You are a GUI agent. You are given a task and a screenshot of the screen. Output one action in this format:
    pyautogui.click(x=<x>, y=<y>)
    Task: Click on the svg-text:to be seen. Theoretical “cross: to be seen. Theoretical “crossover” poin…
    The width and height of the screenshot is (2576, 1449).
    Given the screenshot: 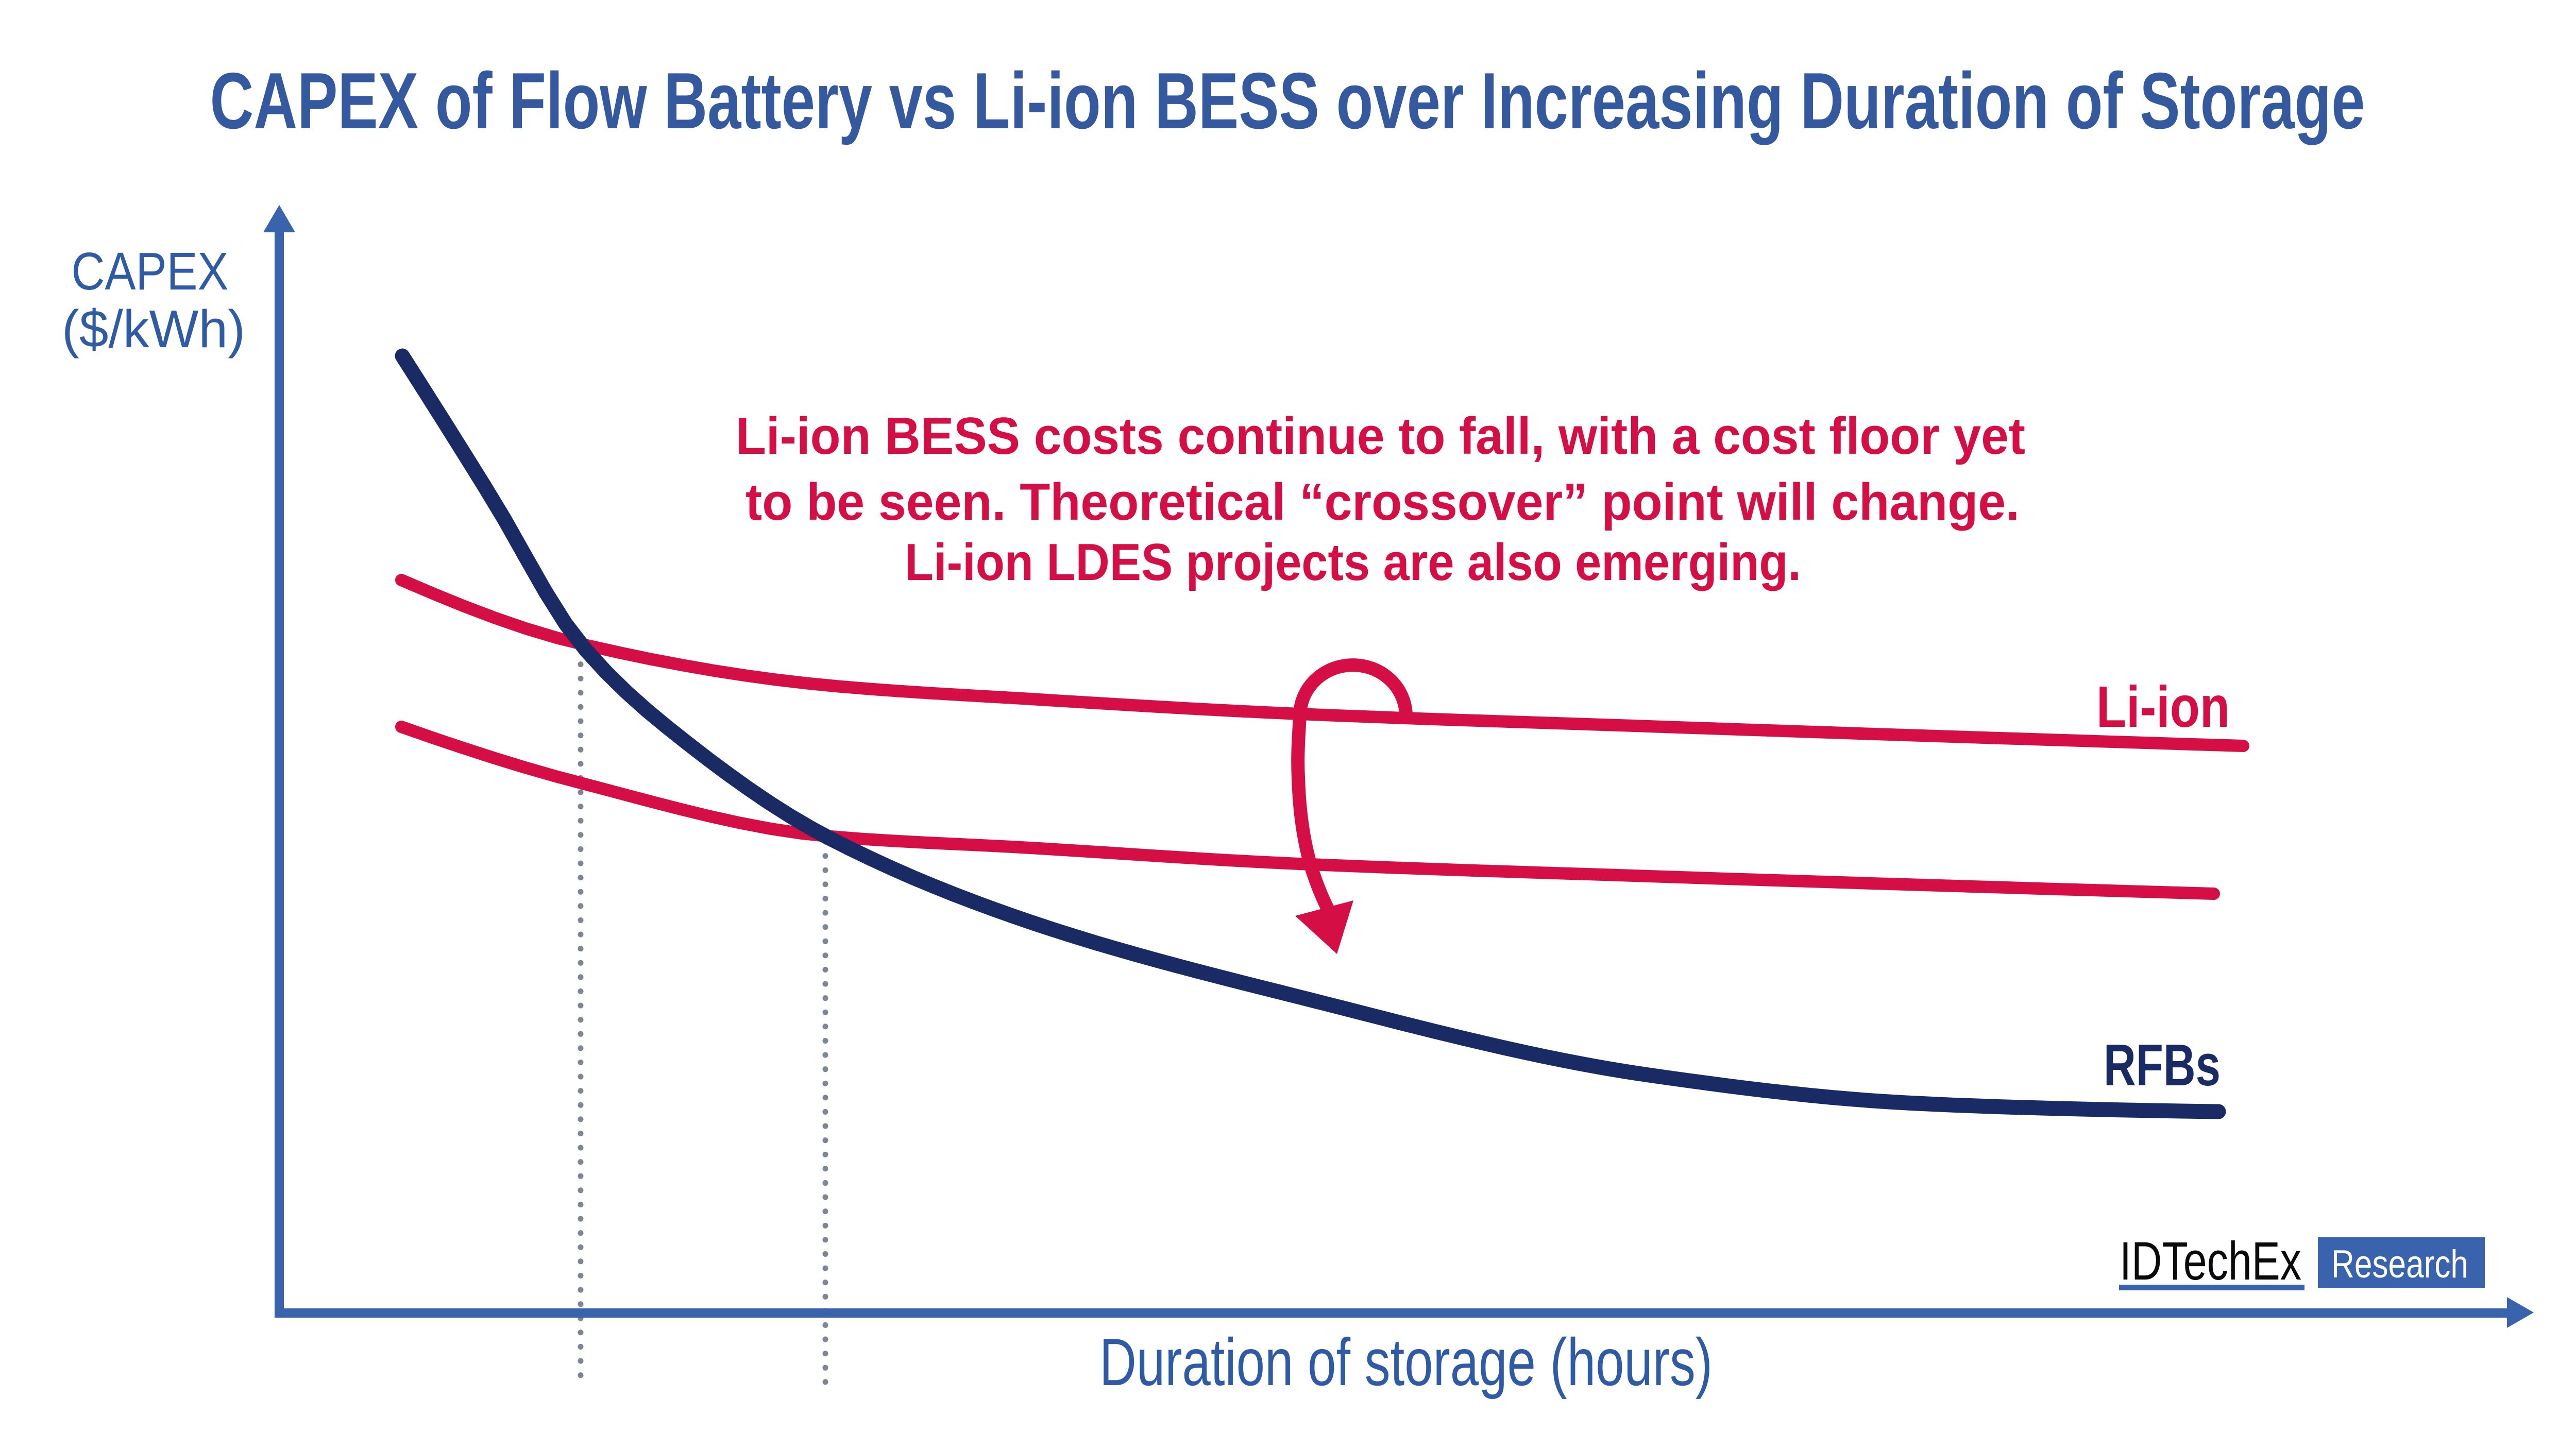 What is the action you would take?
    pyautogui.click(x=1382, y=502)
    